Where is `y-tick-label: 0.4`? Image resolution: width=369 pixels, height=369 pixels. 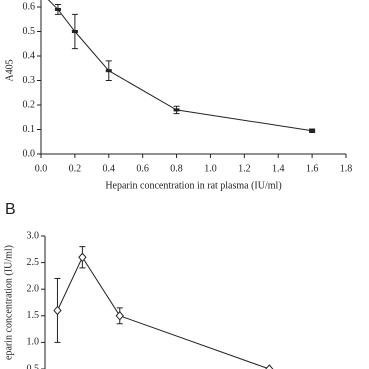
y-tick-label: 0.4 is located at coordinates (29, 55).